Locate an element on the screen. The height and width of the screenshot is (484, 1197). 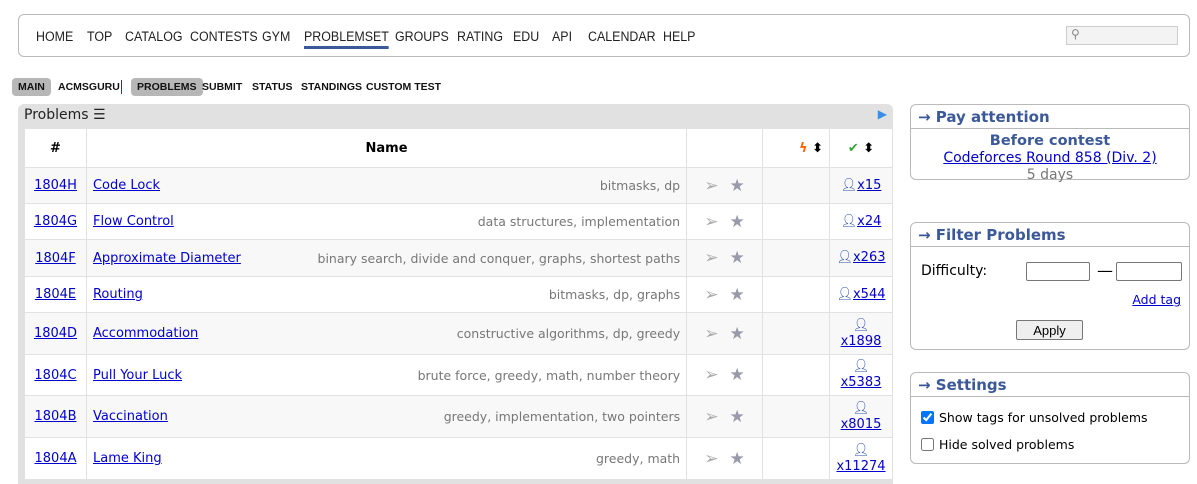
solved-count-link: 👤︎x544 is located at coordinates (861, 294).